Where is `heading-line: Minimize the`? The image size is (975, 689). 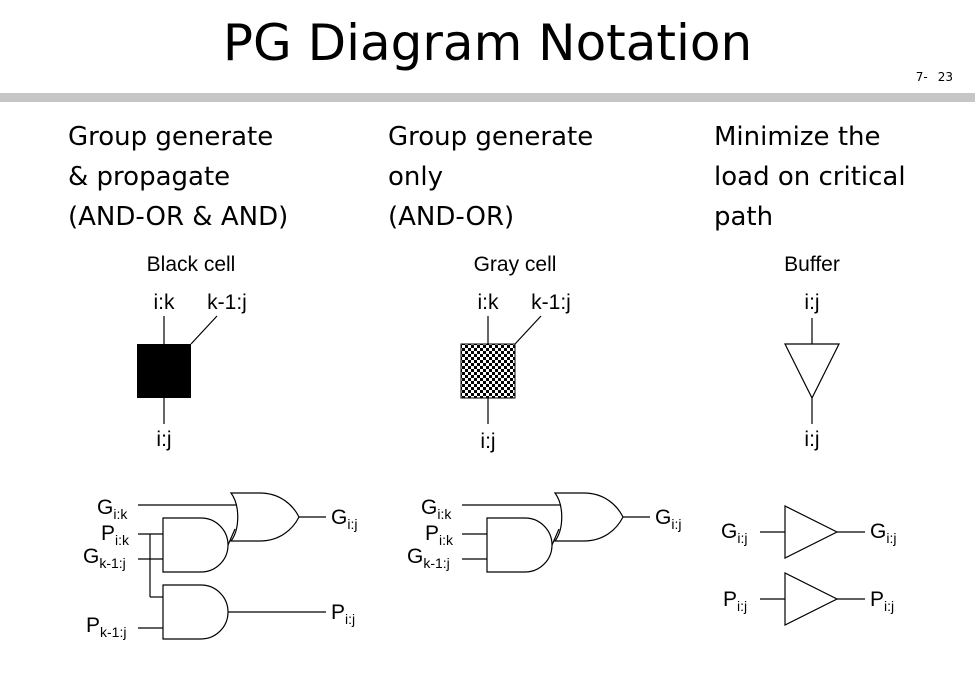 heading-line: Minimize the is located at coordinates (797, 137).